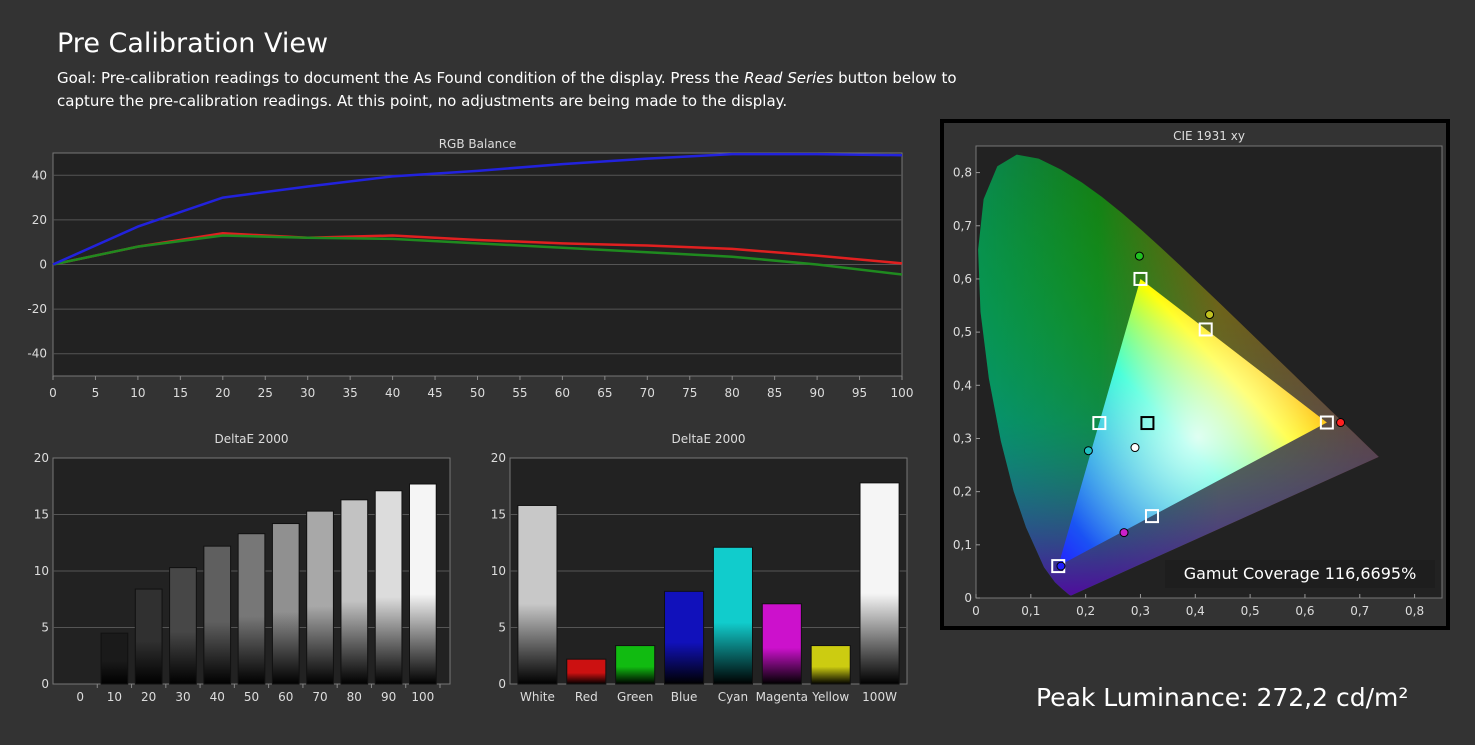 The image size is (1475, 745). What do you see at coordinates (350, 393) in the screenshot?
I see `rgb-xtick-label: 35` at bounding box center [350, 393].